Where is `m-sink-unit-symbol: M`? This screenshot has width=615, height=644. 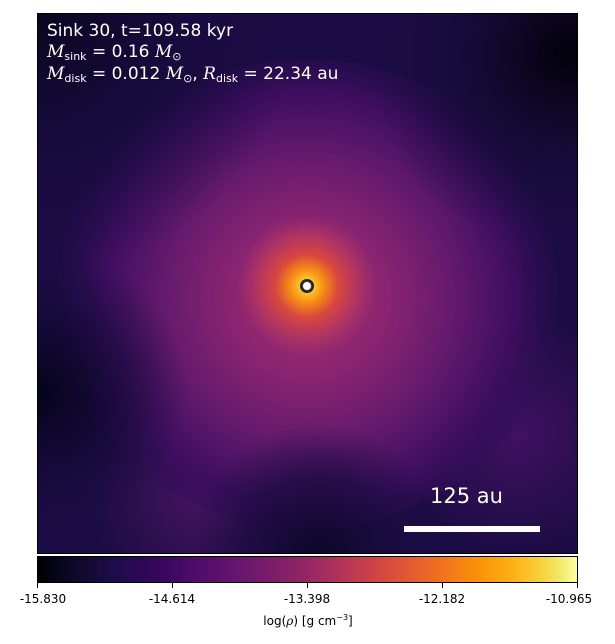
m-sink-unit-symbol: M is located at coordinates (163, 52).